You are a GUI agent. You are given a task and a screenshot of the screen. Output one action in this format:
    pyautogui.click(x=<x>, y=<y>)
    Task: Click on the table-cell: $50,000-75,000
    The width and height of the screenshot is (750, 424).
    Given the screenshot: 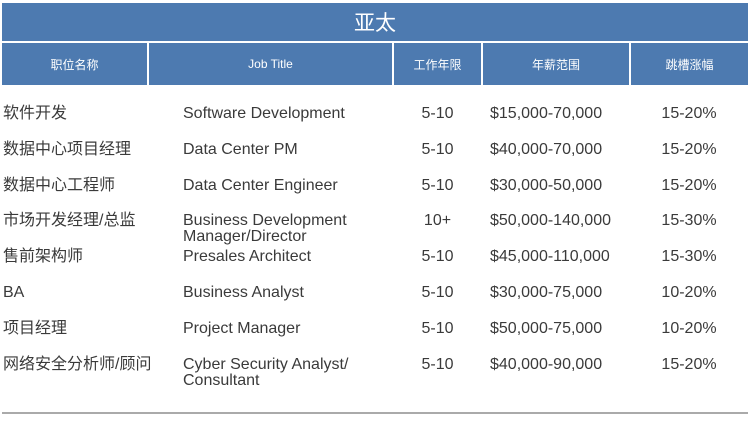 What is the action you would take?
    pyautogui.click(x=546, y=328)
    